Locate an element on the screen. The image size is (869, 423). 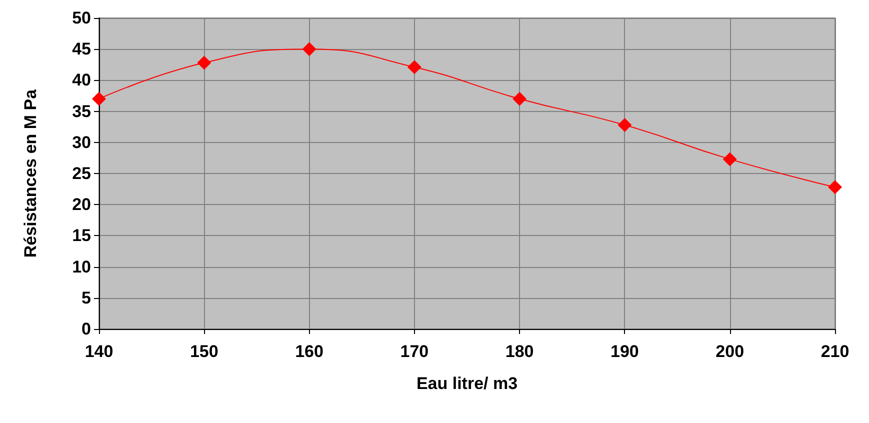
x-tick-label: 160 is located at coordinates (309, 351).